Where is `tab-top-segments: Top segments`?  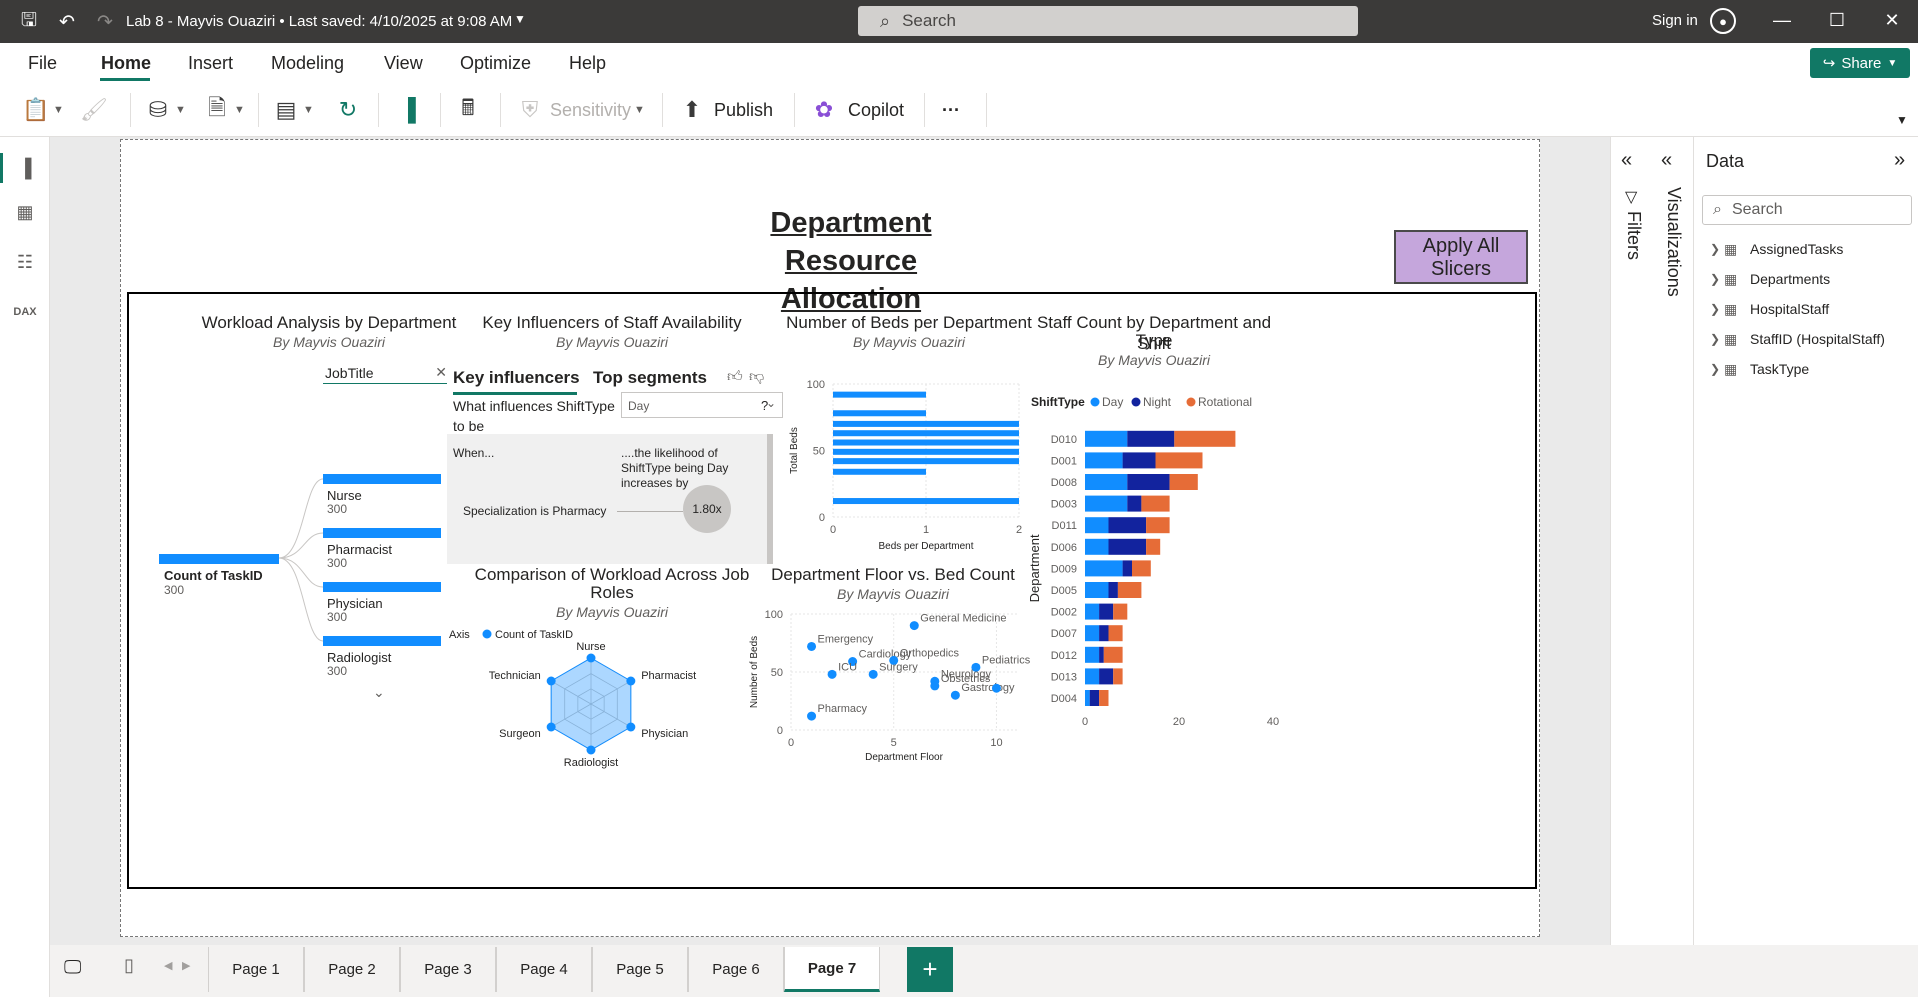 tab-top-segments: Top segments is located at coordinates (650, 377).